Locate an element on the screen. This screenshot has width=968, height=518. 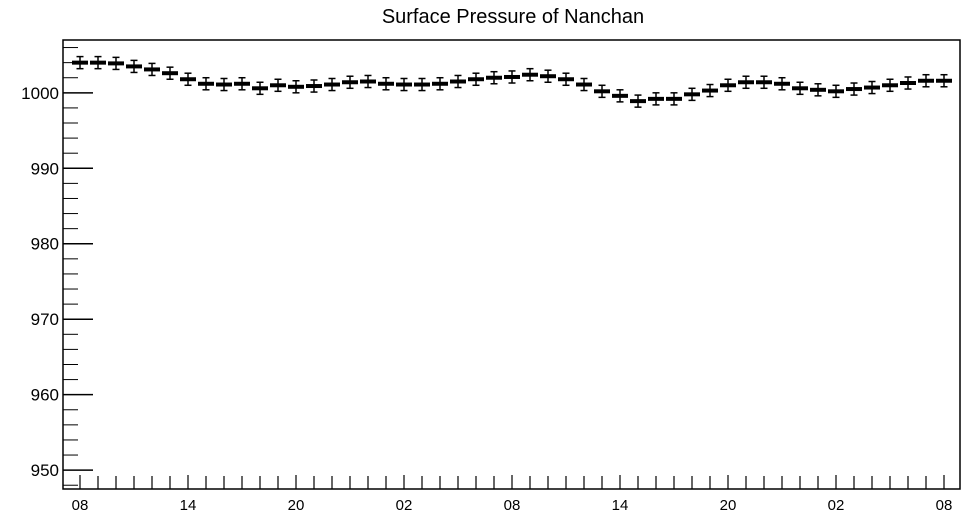
y-tick-label: 950 is located at coordinates (45, 470).